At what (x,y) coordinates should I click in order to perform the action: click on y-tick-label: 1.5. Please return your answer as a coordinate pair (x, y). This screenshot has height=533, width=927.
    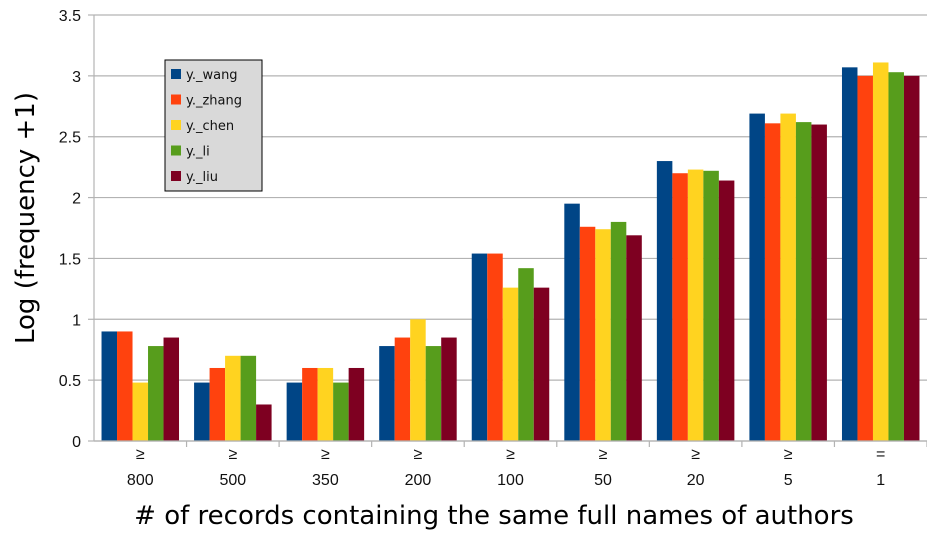
    Looking at the image, I should click on (70, 259).